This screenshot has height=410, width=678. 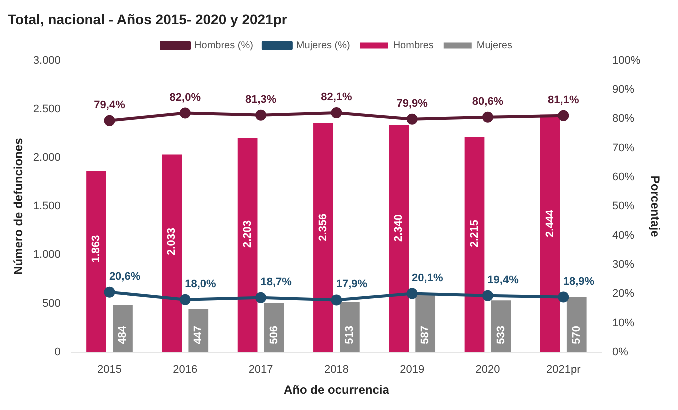 What do you see at coordinates (412, 104) in the screenshot?
I see `data-label: 79,9%` at bounding box center [412, 104].